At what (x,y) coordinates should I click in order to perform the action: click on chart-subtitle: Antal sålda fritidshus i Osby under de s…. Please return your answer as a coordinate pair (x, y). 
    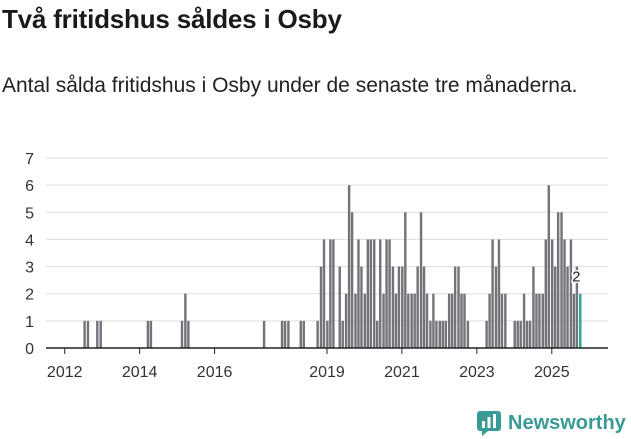
    Looking at the image, I should click on (290, 85).